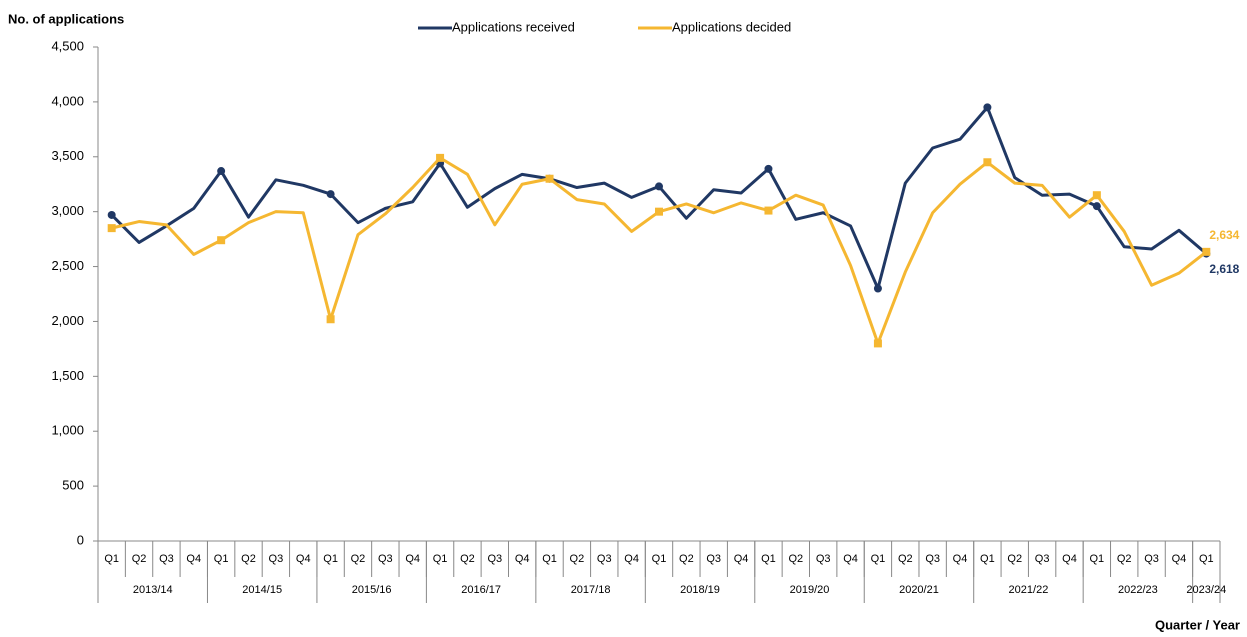 This screenshot has width=1247, height=637. I want to click on data-label: 2,634, so click(1224, 235).